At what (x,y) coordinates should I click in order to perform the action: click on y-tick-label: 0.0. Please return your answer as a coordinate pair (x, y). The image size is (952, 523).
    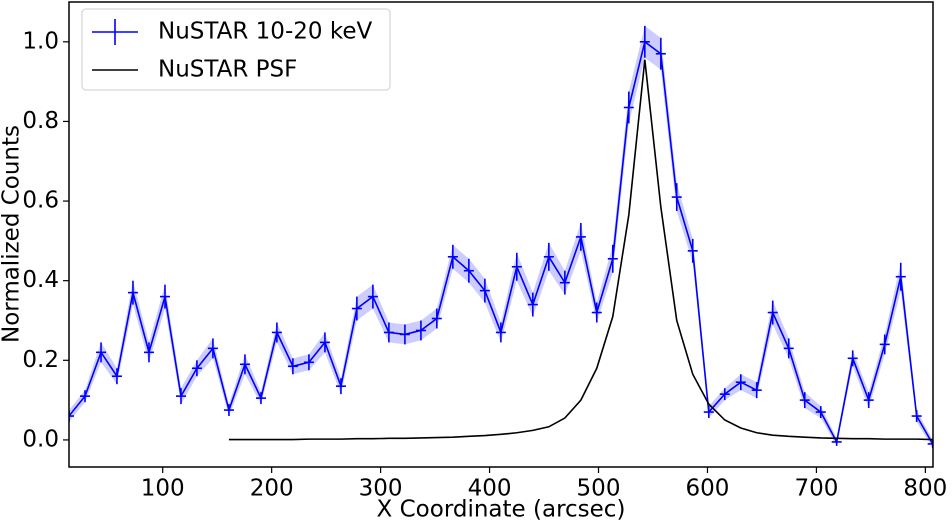
    Looking at the image, I should click on (40, 439).